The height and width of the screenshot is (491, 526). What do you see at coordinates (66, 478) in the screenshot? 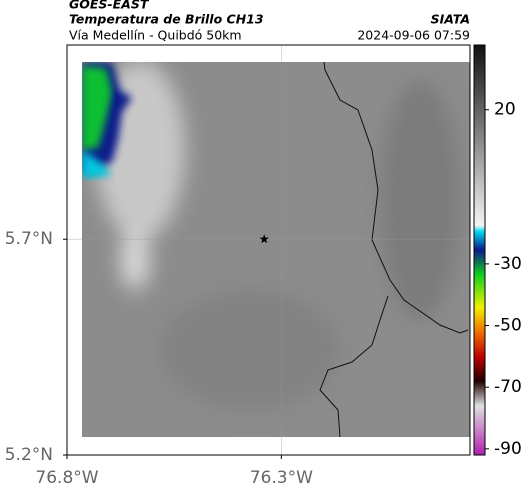
I see `x-tick-label: 76.8°W` at bounding box center [66, 478].